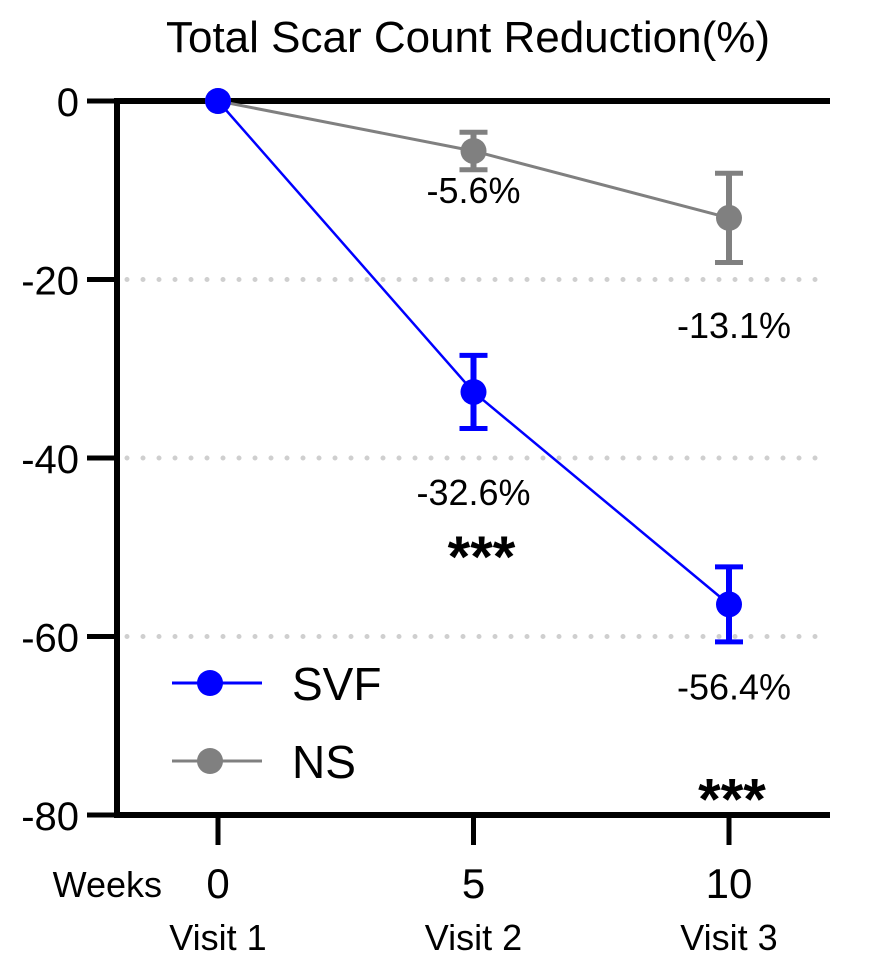  Describe the element at coordinates (473, 883) in the screenshot. I see `x-tick-label: 5` at that location.